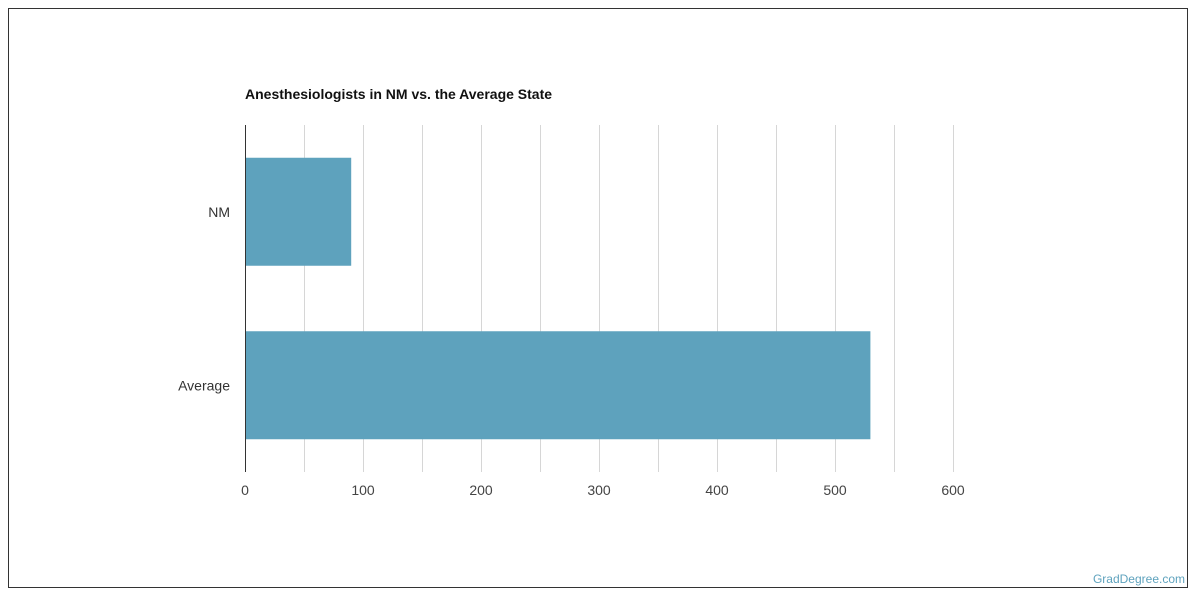 Image resolution: width=1200 pixels, height=600 pixels. What do you see at coordinates (717, 490) in the screenshot?
I see `x-tick-label: 400` at bounding box center [717, 490].